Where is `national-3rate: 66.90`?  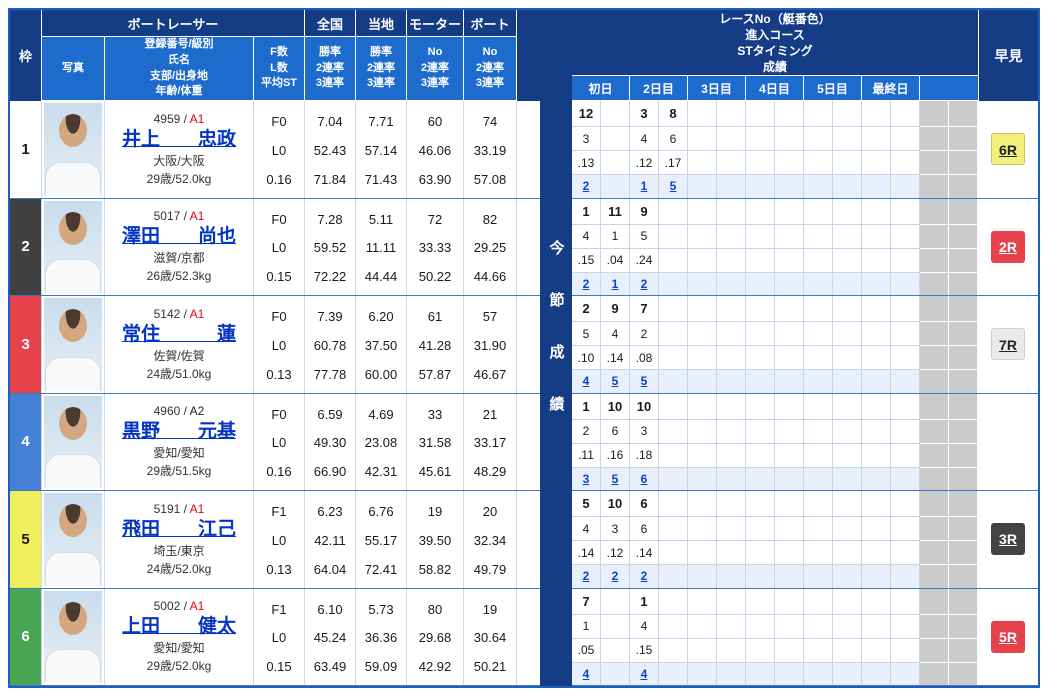 national-3rate: 66.90 is located at coordinates (330, 471).